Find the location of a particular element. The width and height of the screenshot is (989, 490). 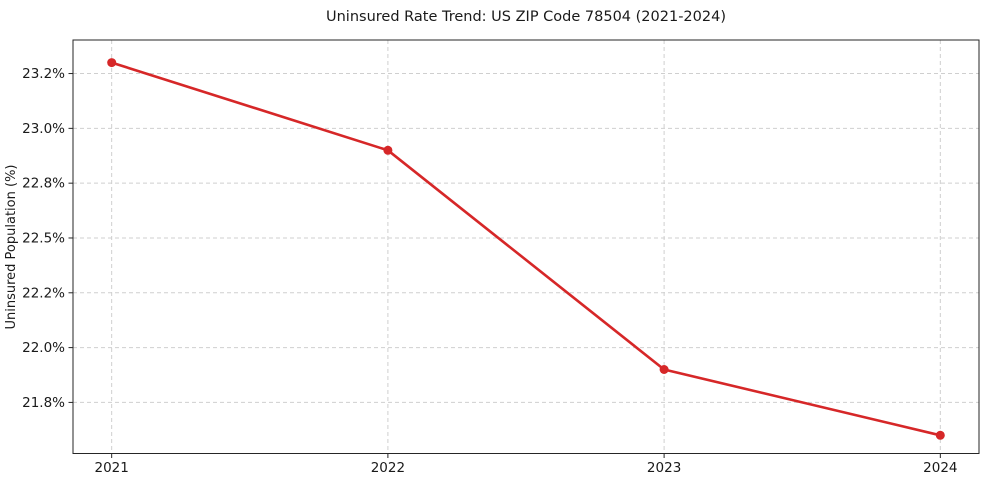

y-tick-label: 22.8% is located at coordinates (43, 184).